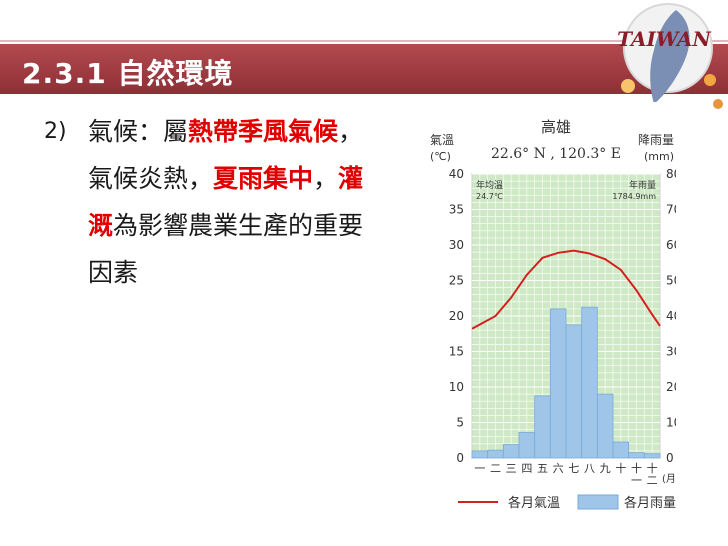  What do you see at coordinates (460, 423) in the screenshot?
I see `left-tick-label: 5` at bounding box center [460, 423].